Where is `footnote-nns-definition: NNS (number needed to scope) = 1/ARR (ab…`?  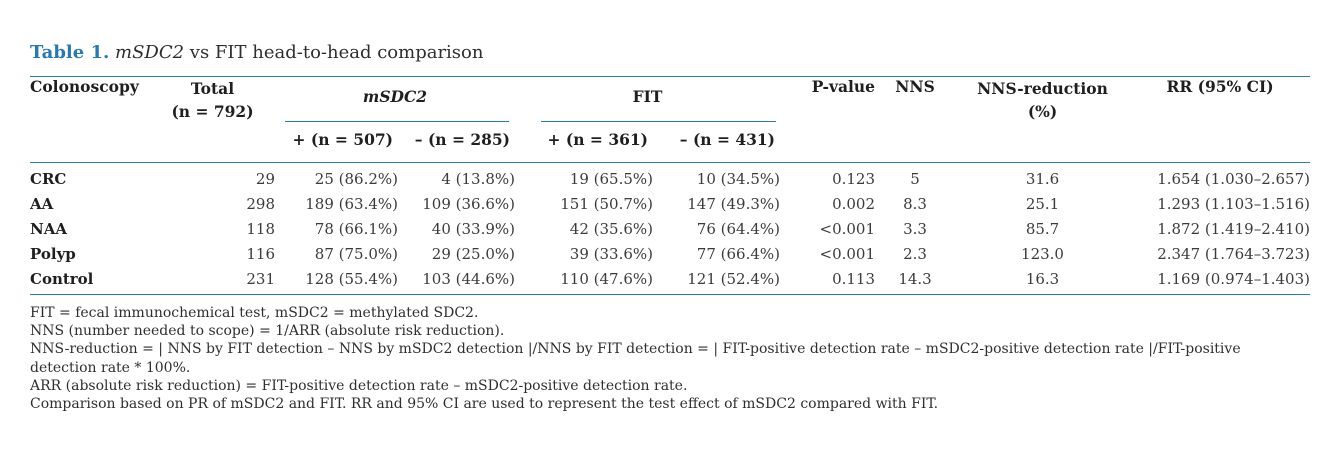 footnote-nns-definition: NNS (number needed to scope) = 1/ARR (ab… is located at coordinates (267, 331).